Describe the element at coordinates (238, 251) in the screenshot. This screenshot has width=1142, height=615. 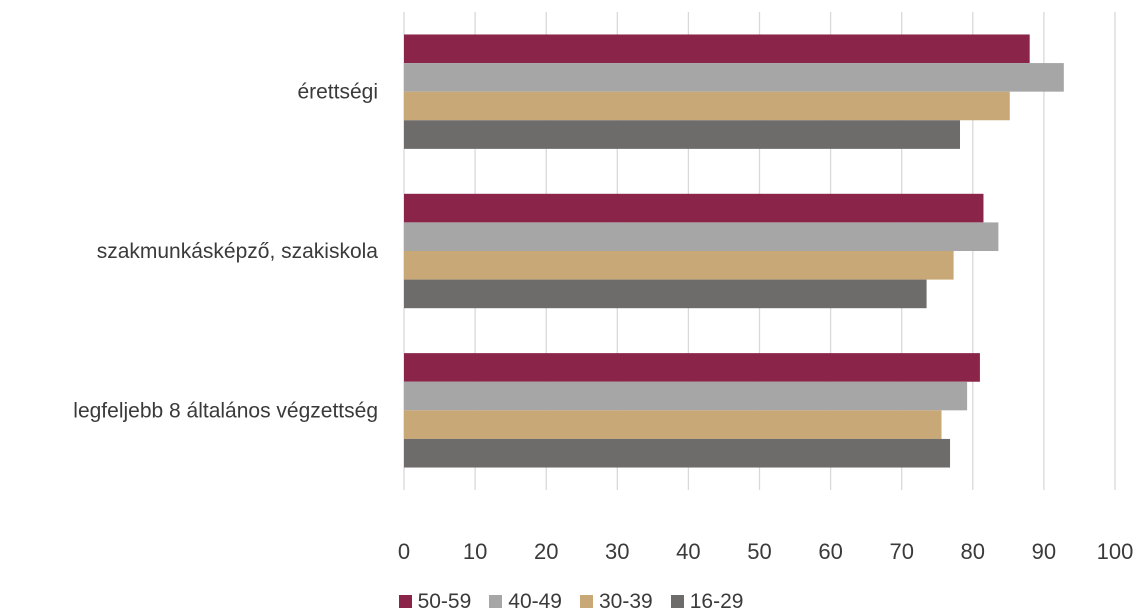
I see `category-label: szakmunkásképző, szakiskola` at that location.